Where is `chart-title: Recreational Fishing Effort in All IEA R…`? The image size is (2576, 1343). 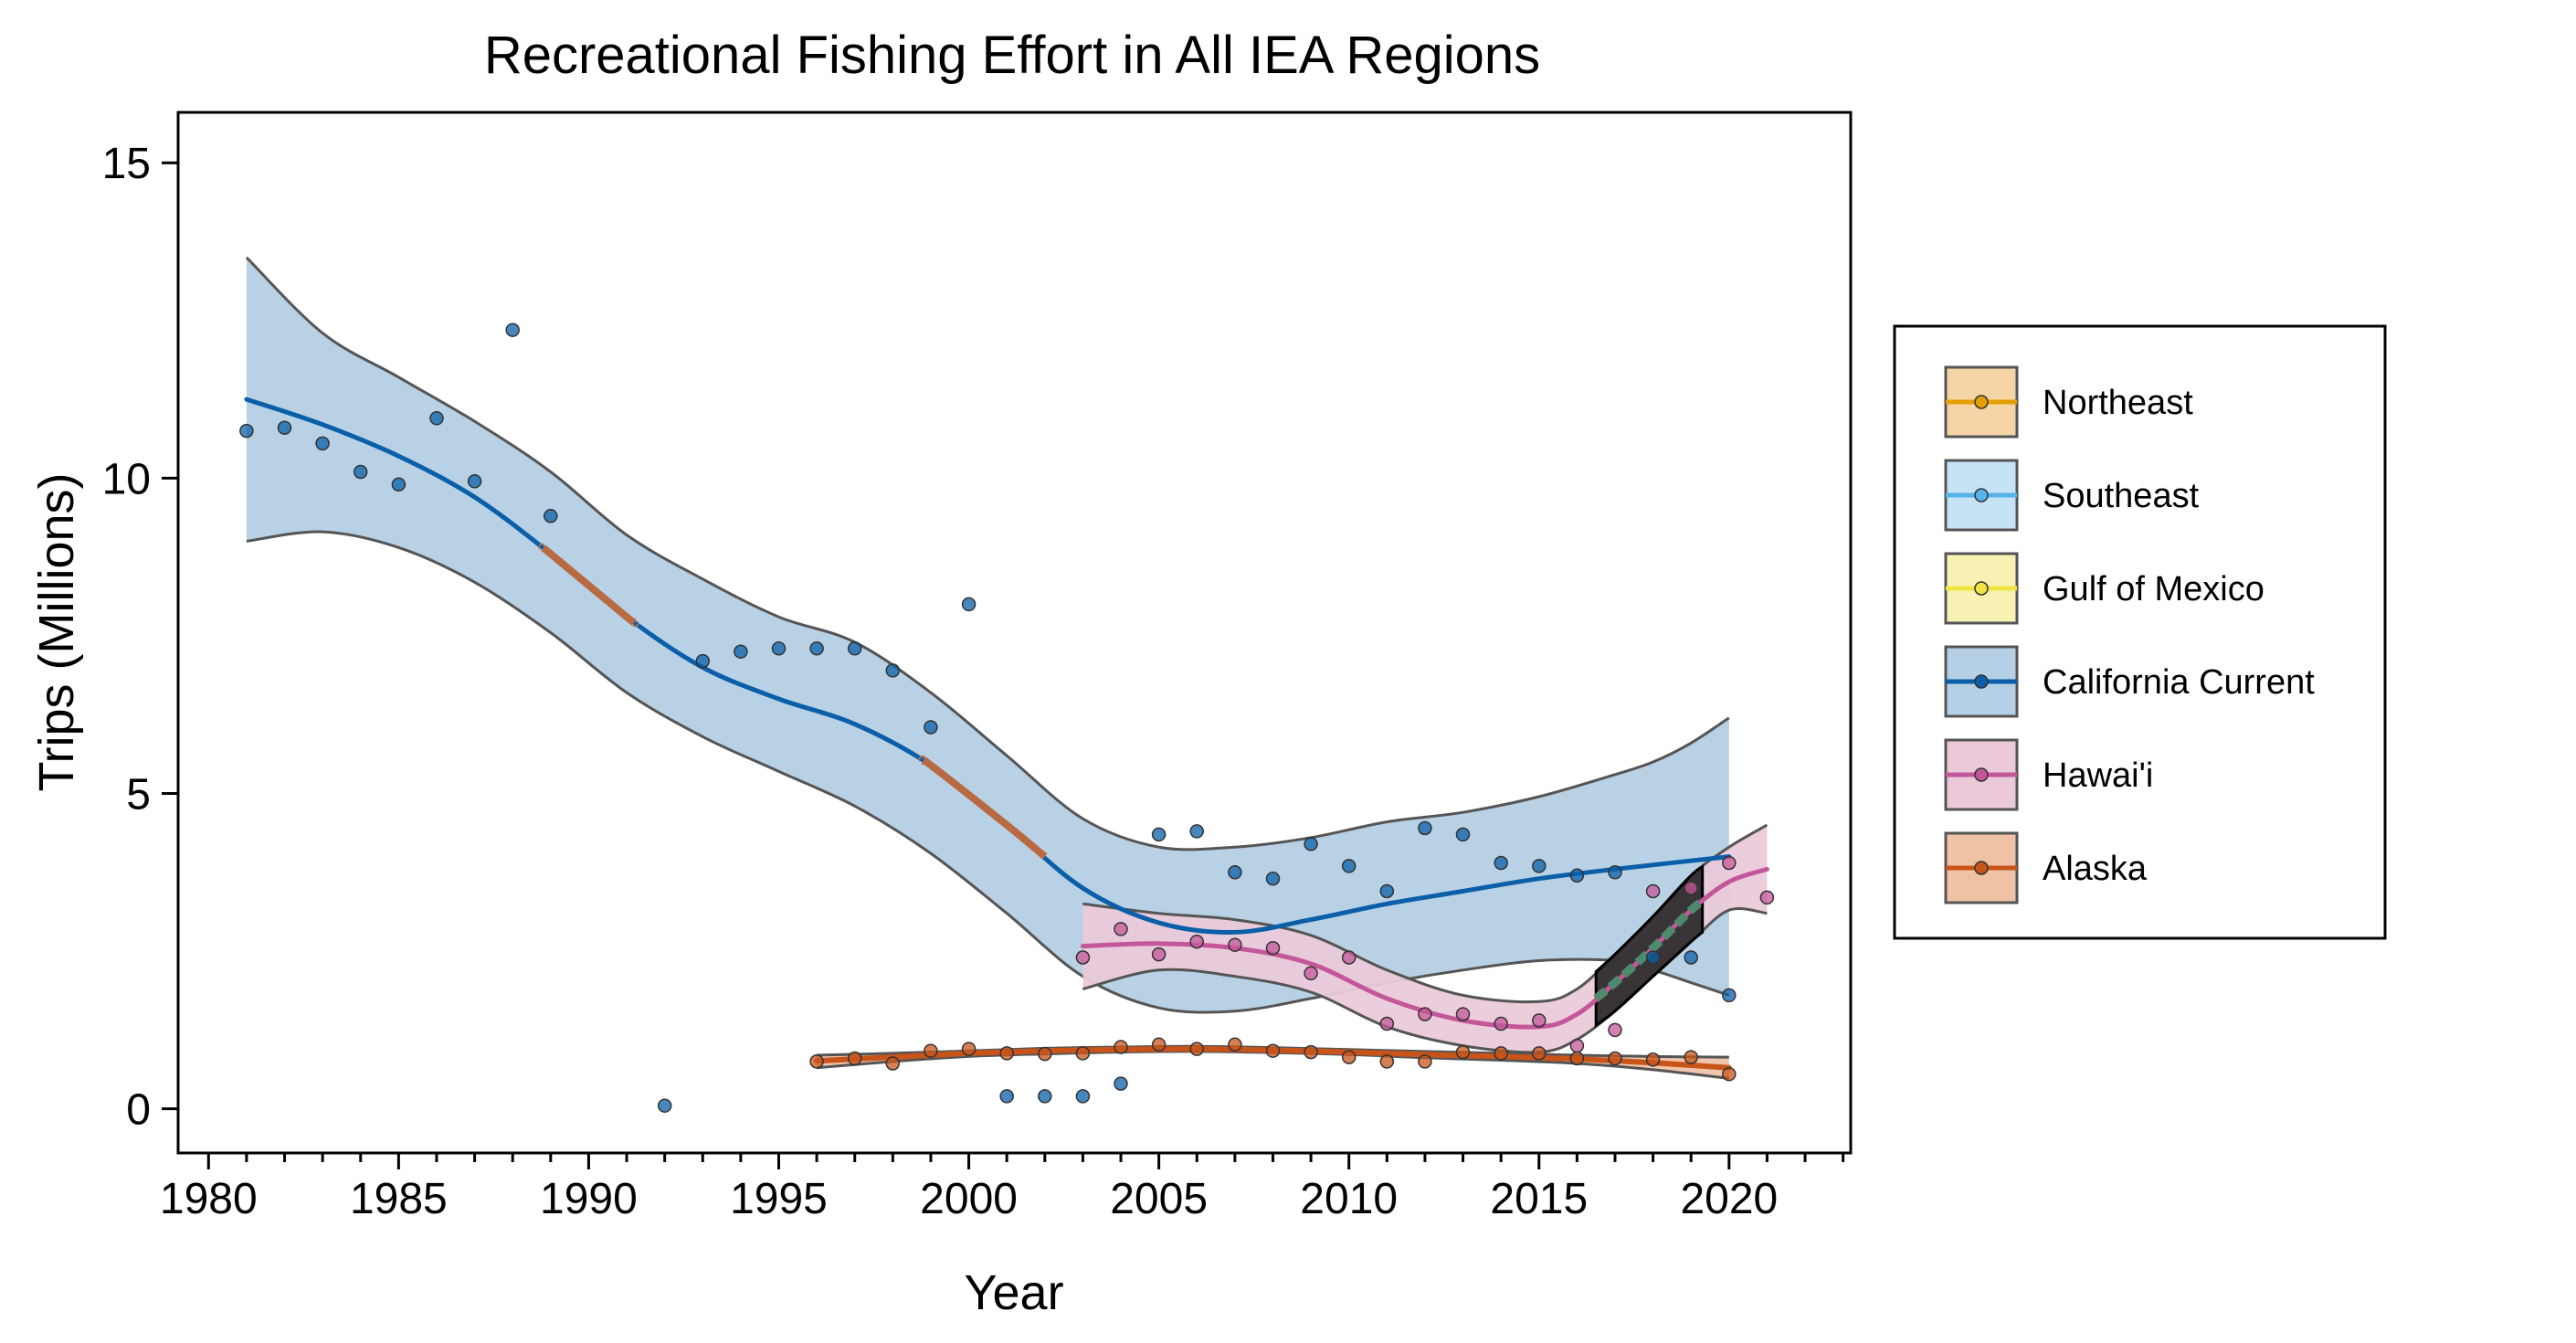
chart-title: Recreational Fishing Effort in All IEA R… is located at coordinates (1012, 55).